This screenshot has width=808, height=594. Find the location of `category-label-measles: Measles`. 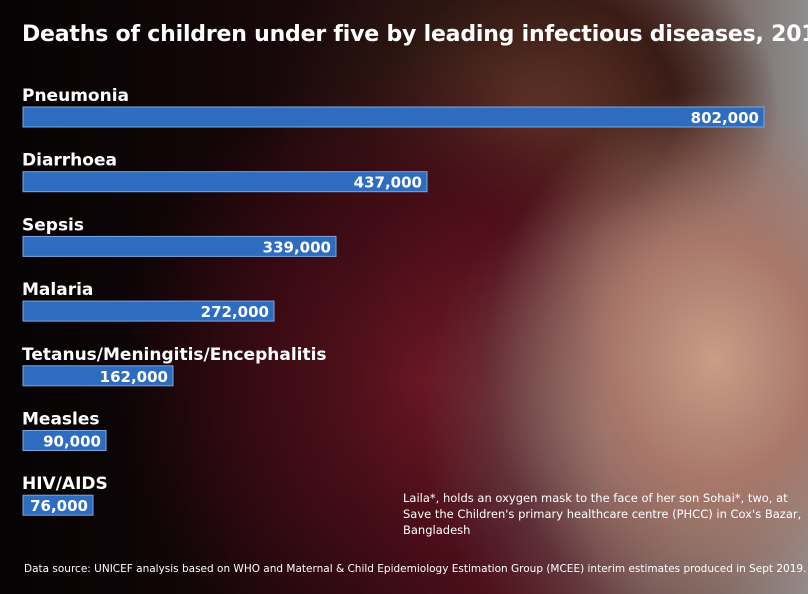

category-label-measles: Measles is located at coordinates (61, 420).